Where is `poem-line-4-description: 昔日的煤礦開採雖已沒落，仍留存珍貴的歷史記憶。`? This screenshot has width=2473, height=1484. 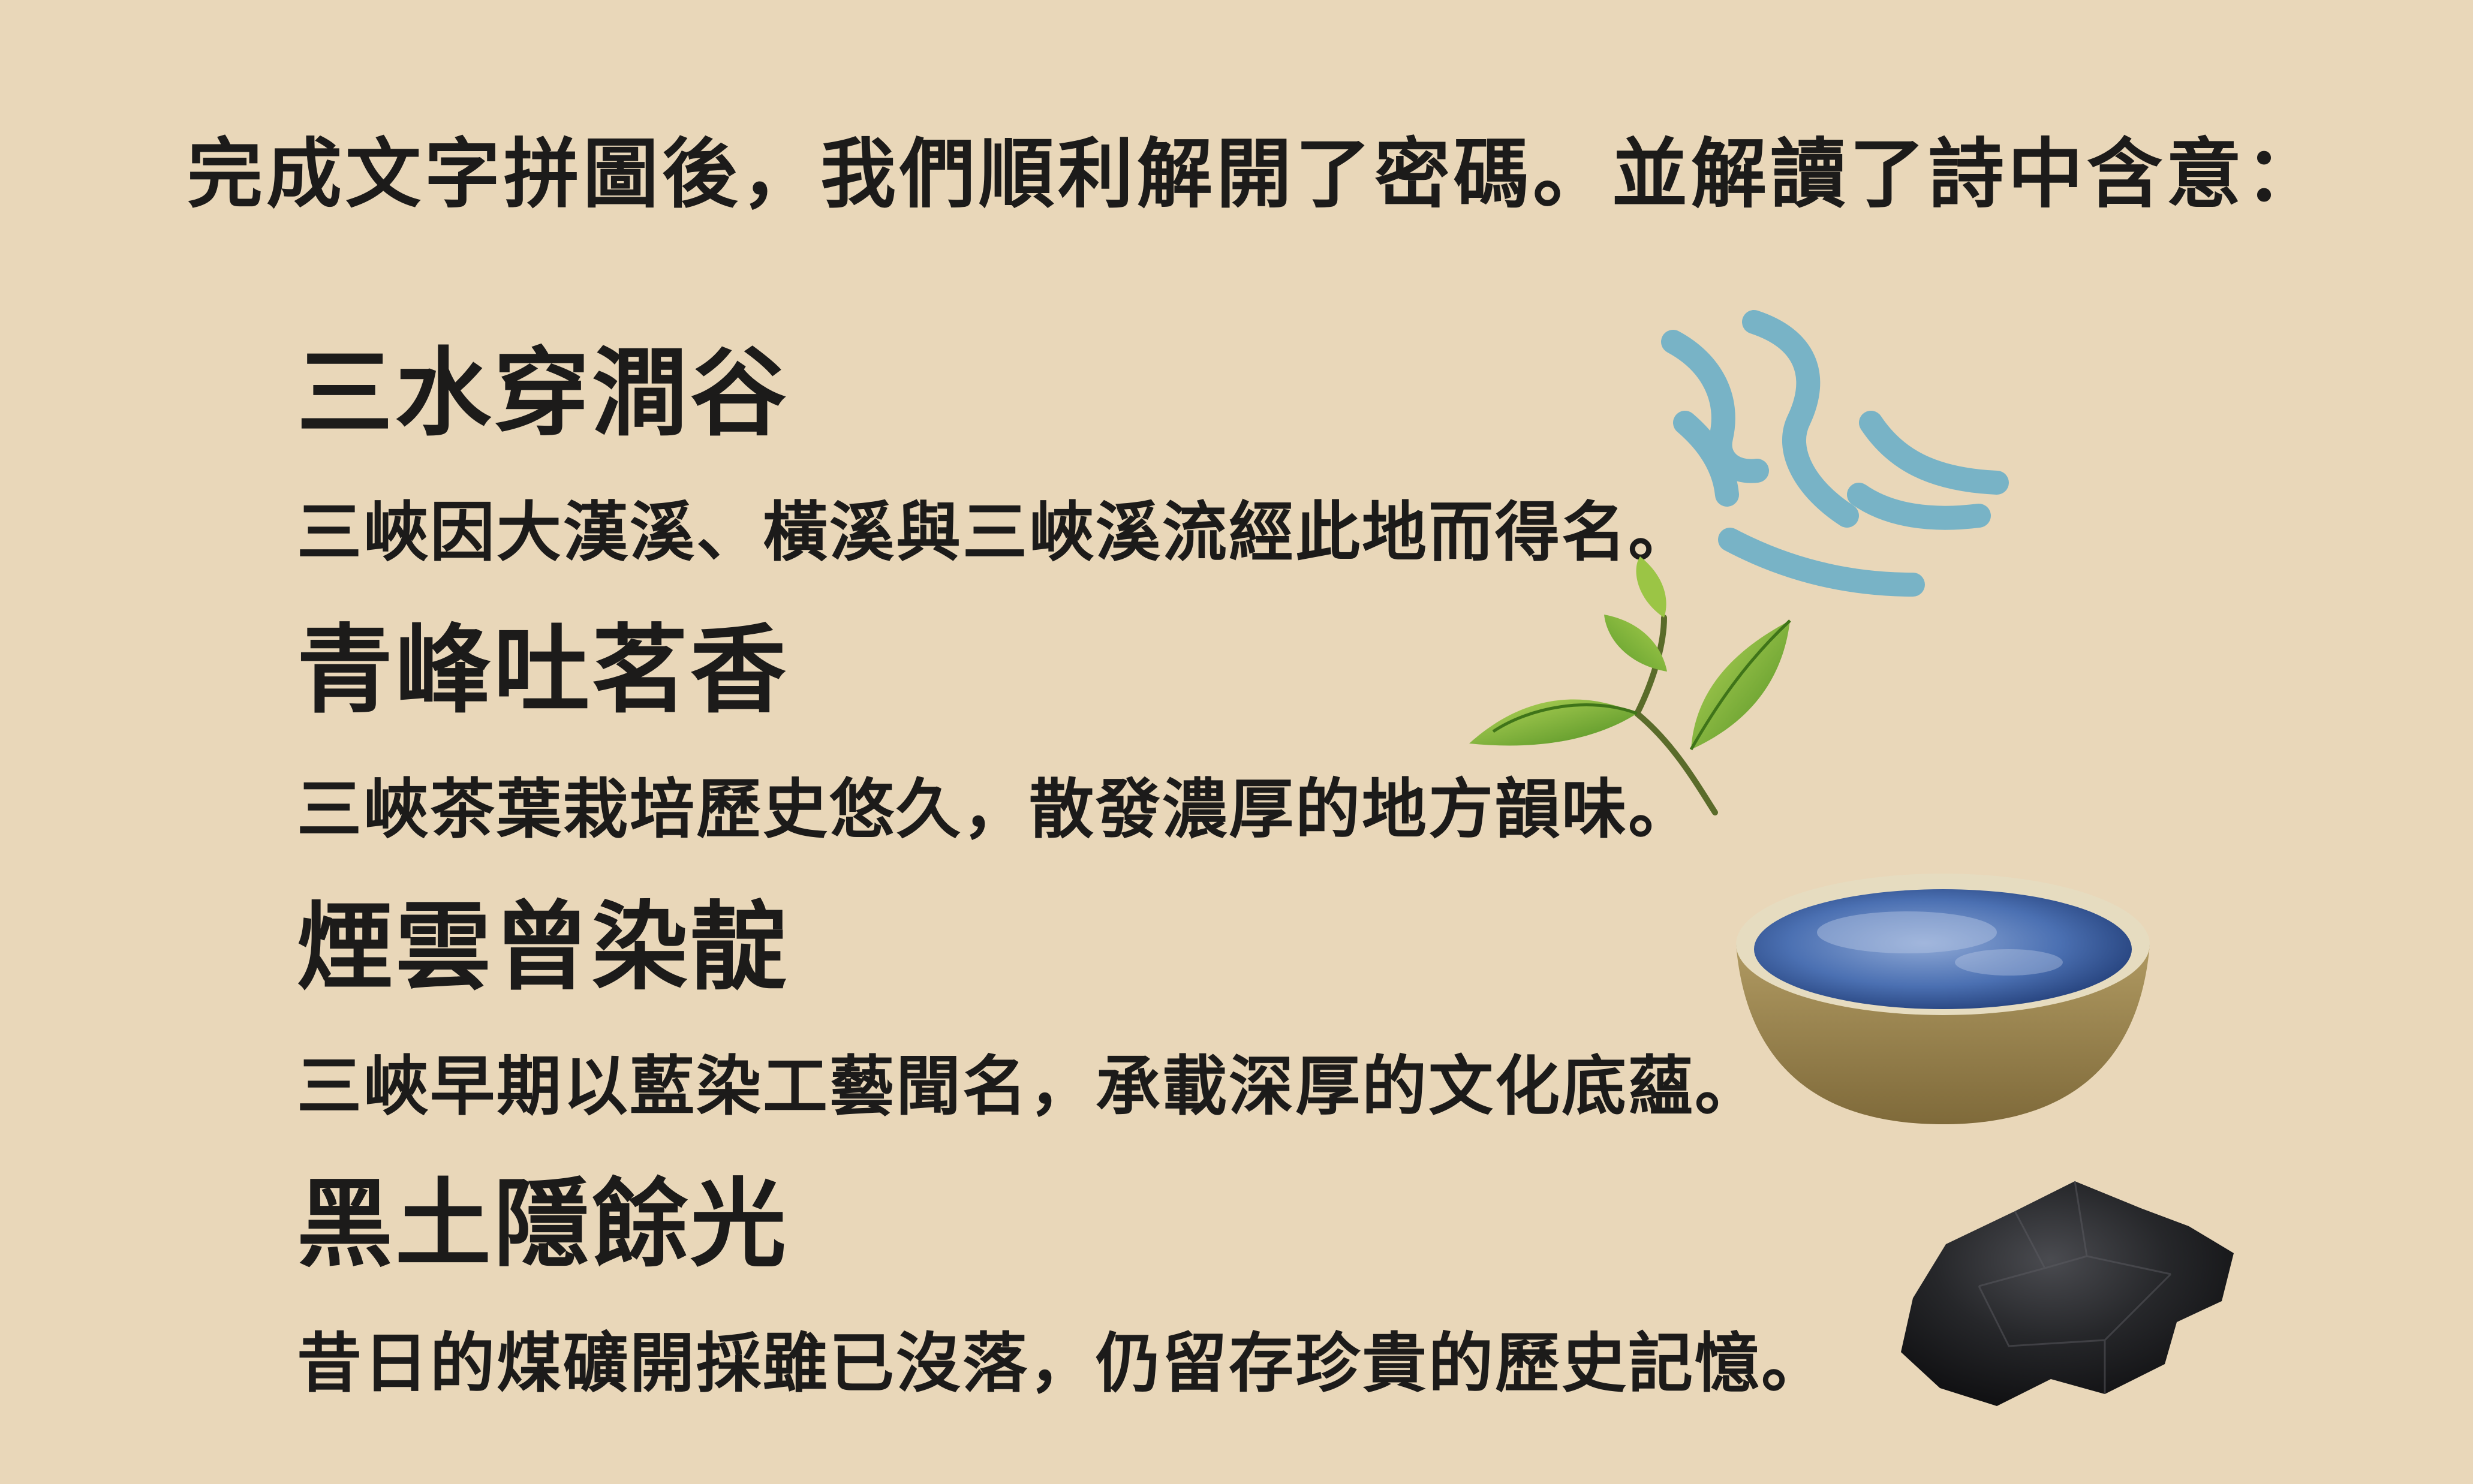
poem-line-4-description: 昔日的煤礦開採雖已沒落，仍留存珍貴的歷史記憶。 is located at coordinates (1062, 1363).